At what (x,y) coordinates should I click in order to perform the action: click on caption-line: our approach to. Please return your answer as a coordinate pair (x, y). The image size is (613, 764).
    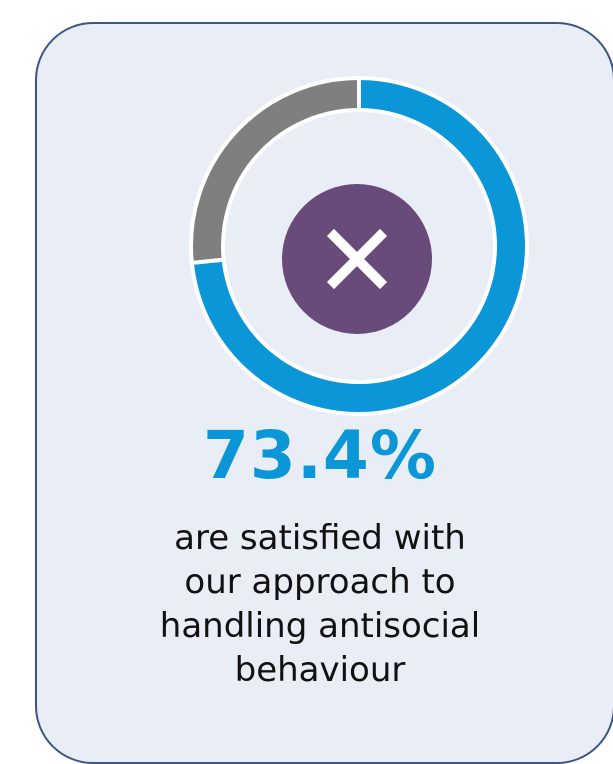
    Looking at the image, I should click on (320, 582).